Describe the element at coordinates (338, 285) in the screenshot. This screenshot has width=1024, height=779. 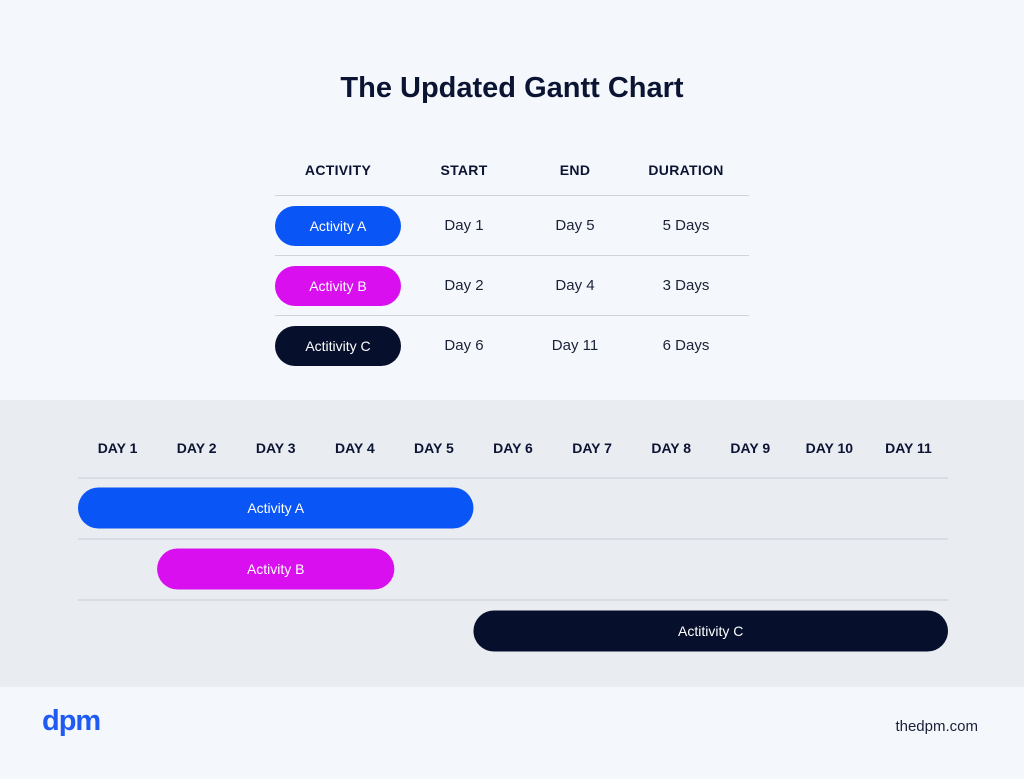
I see `activity-pill: Activity B` at that location.